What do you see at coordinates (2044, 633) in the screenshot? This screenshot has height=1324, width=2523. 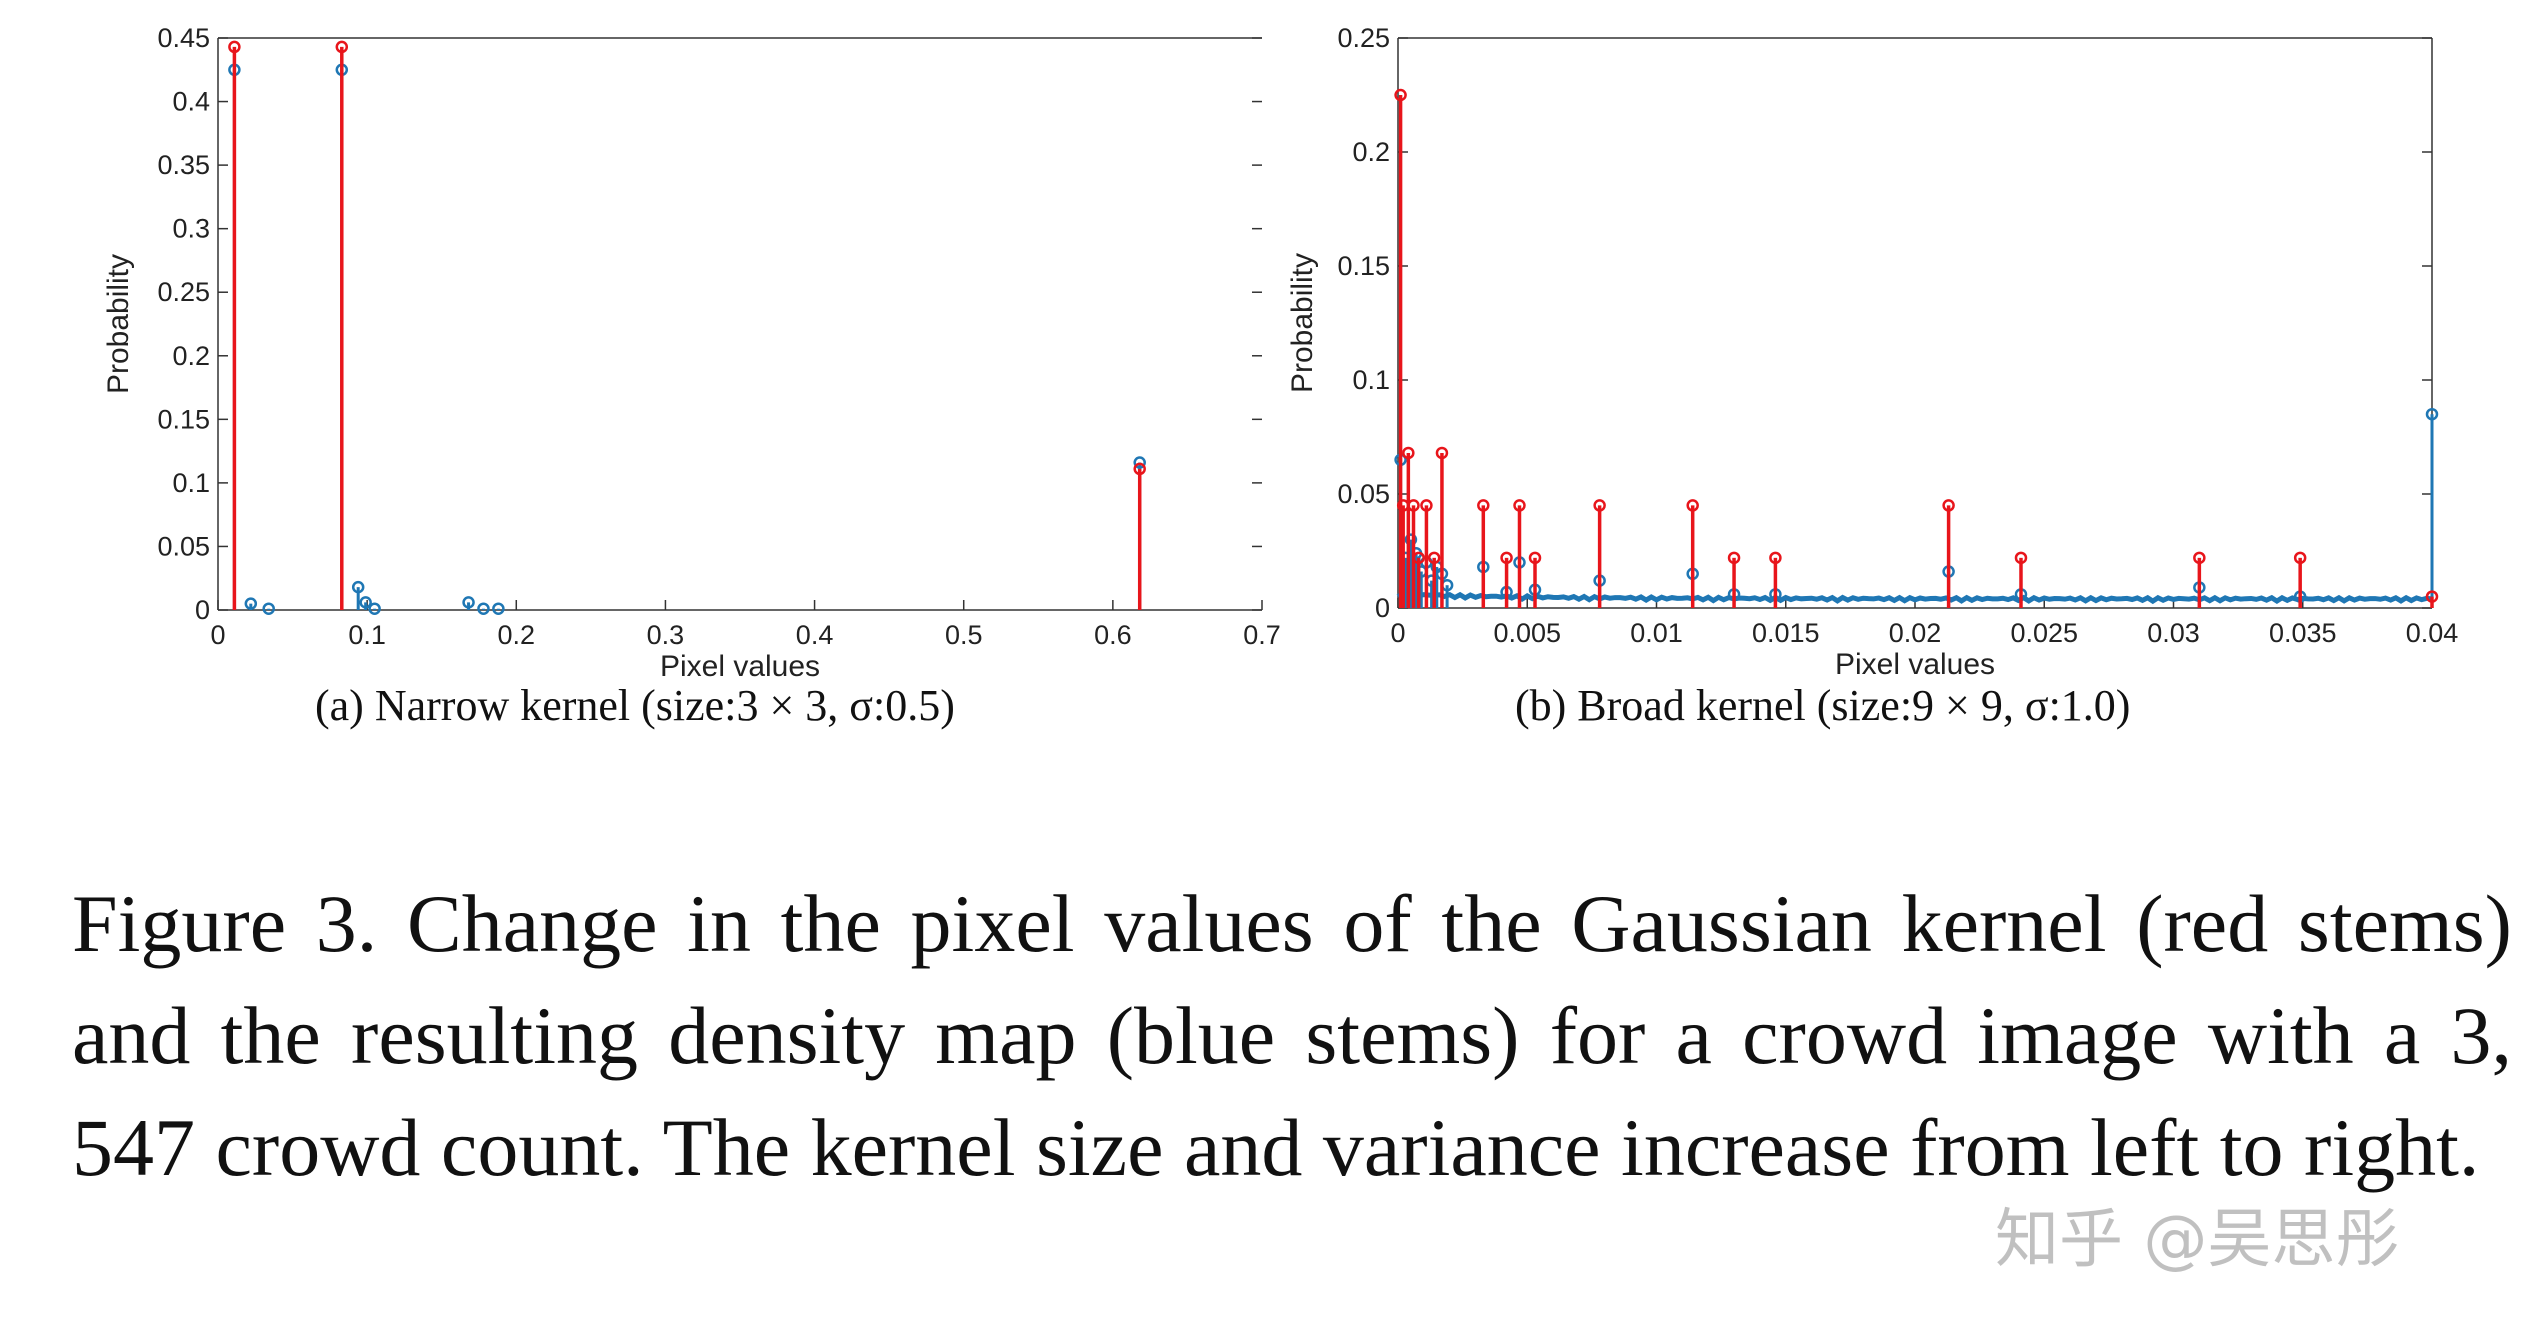 I see `x-tick-label: 0.025` at bounding box center [2044, 633].